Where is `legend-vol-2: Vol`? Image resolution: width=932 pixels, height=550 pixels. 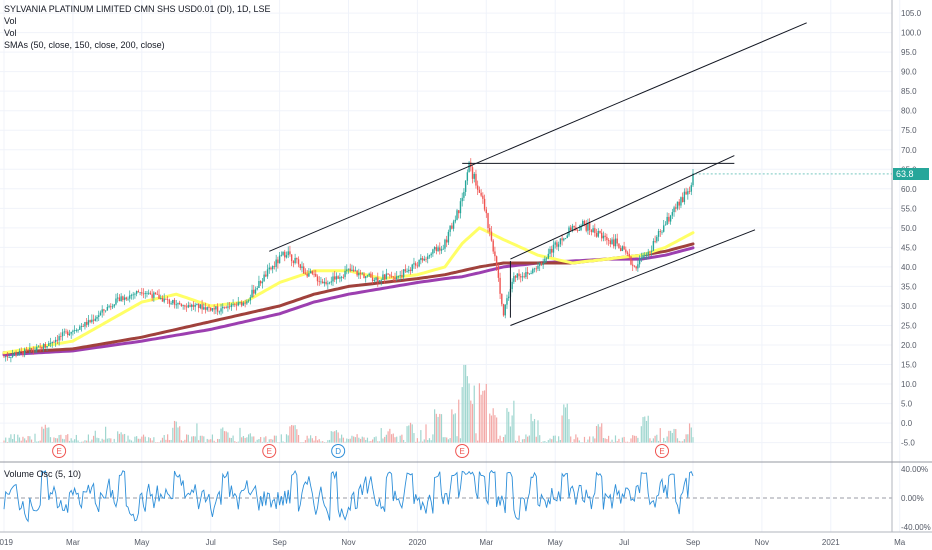
legend-vol-2: Vol is located at coordinates (10, 33).